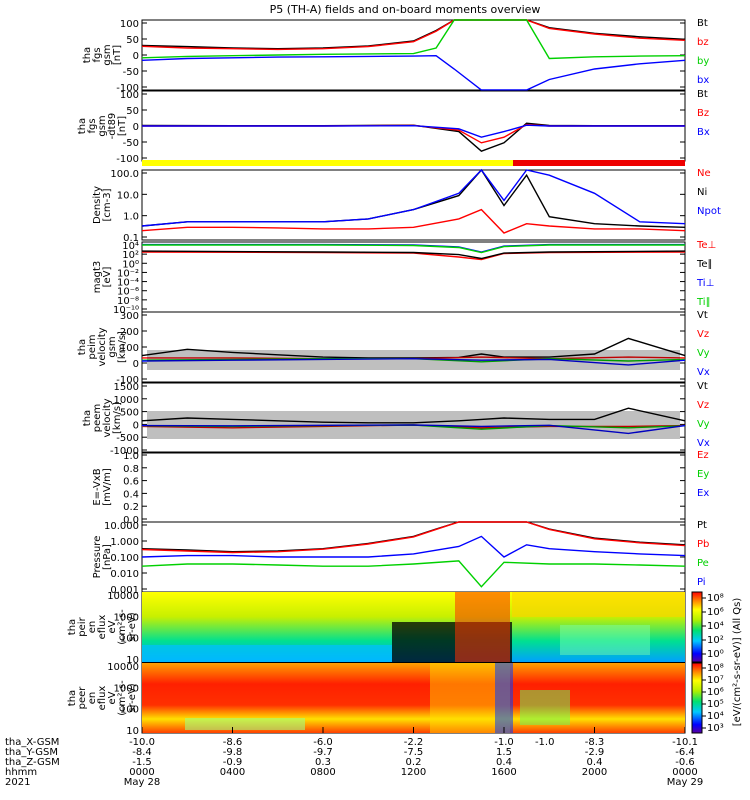  Describe the element at coordinates (703, 61) in the screenshot. I see `legend-by: by` at that location.